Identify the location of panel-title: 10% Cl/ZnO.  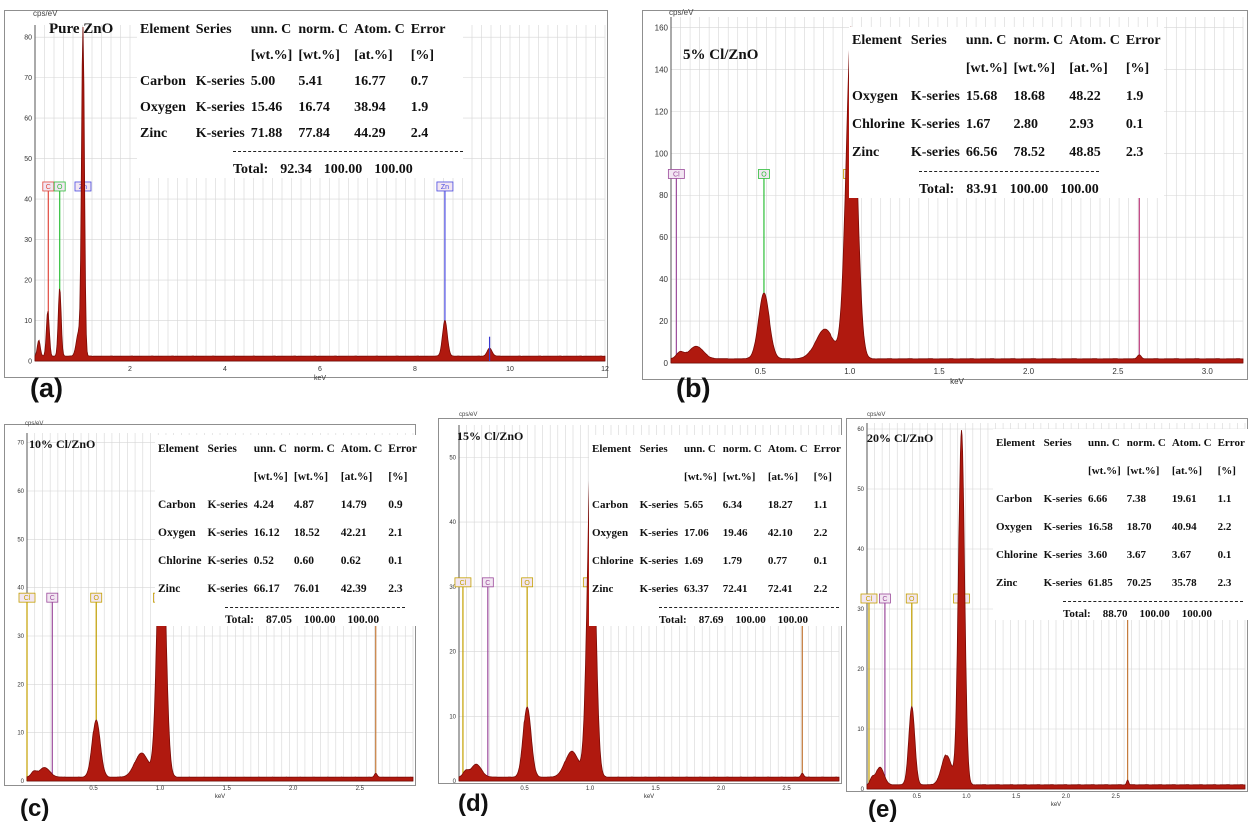
(62, 444).